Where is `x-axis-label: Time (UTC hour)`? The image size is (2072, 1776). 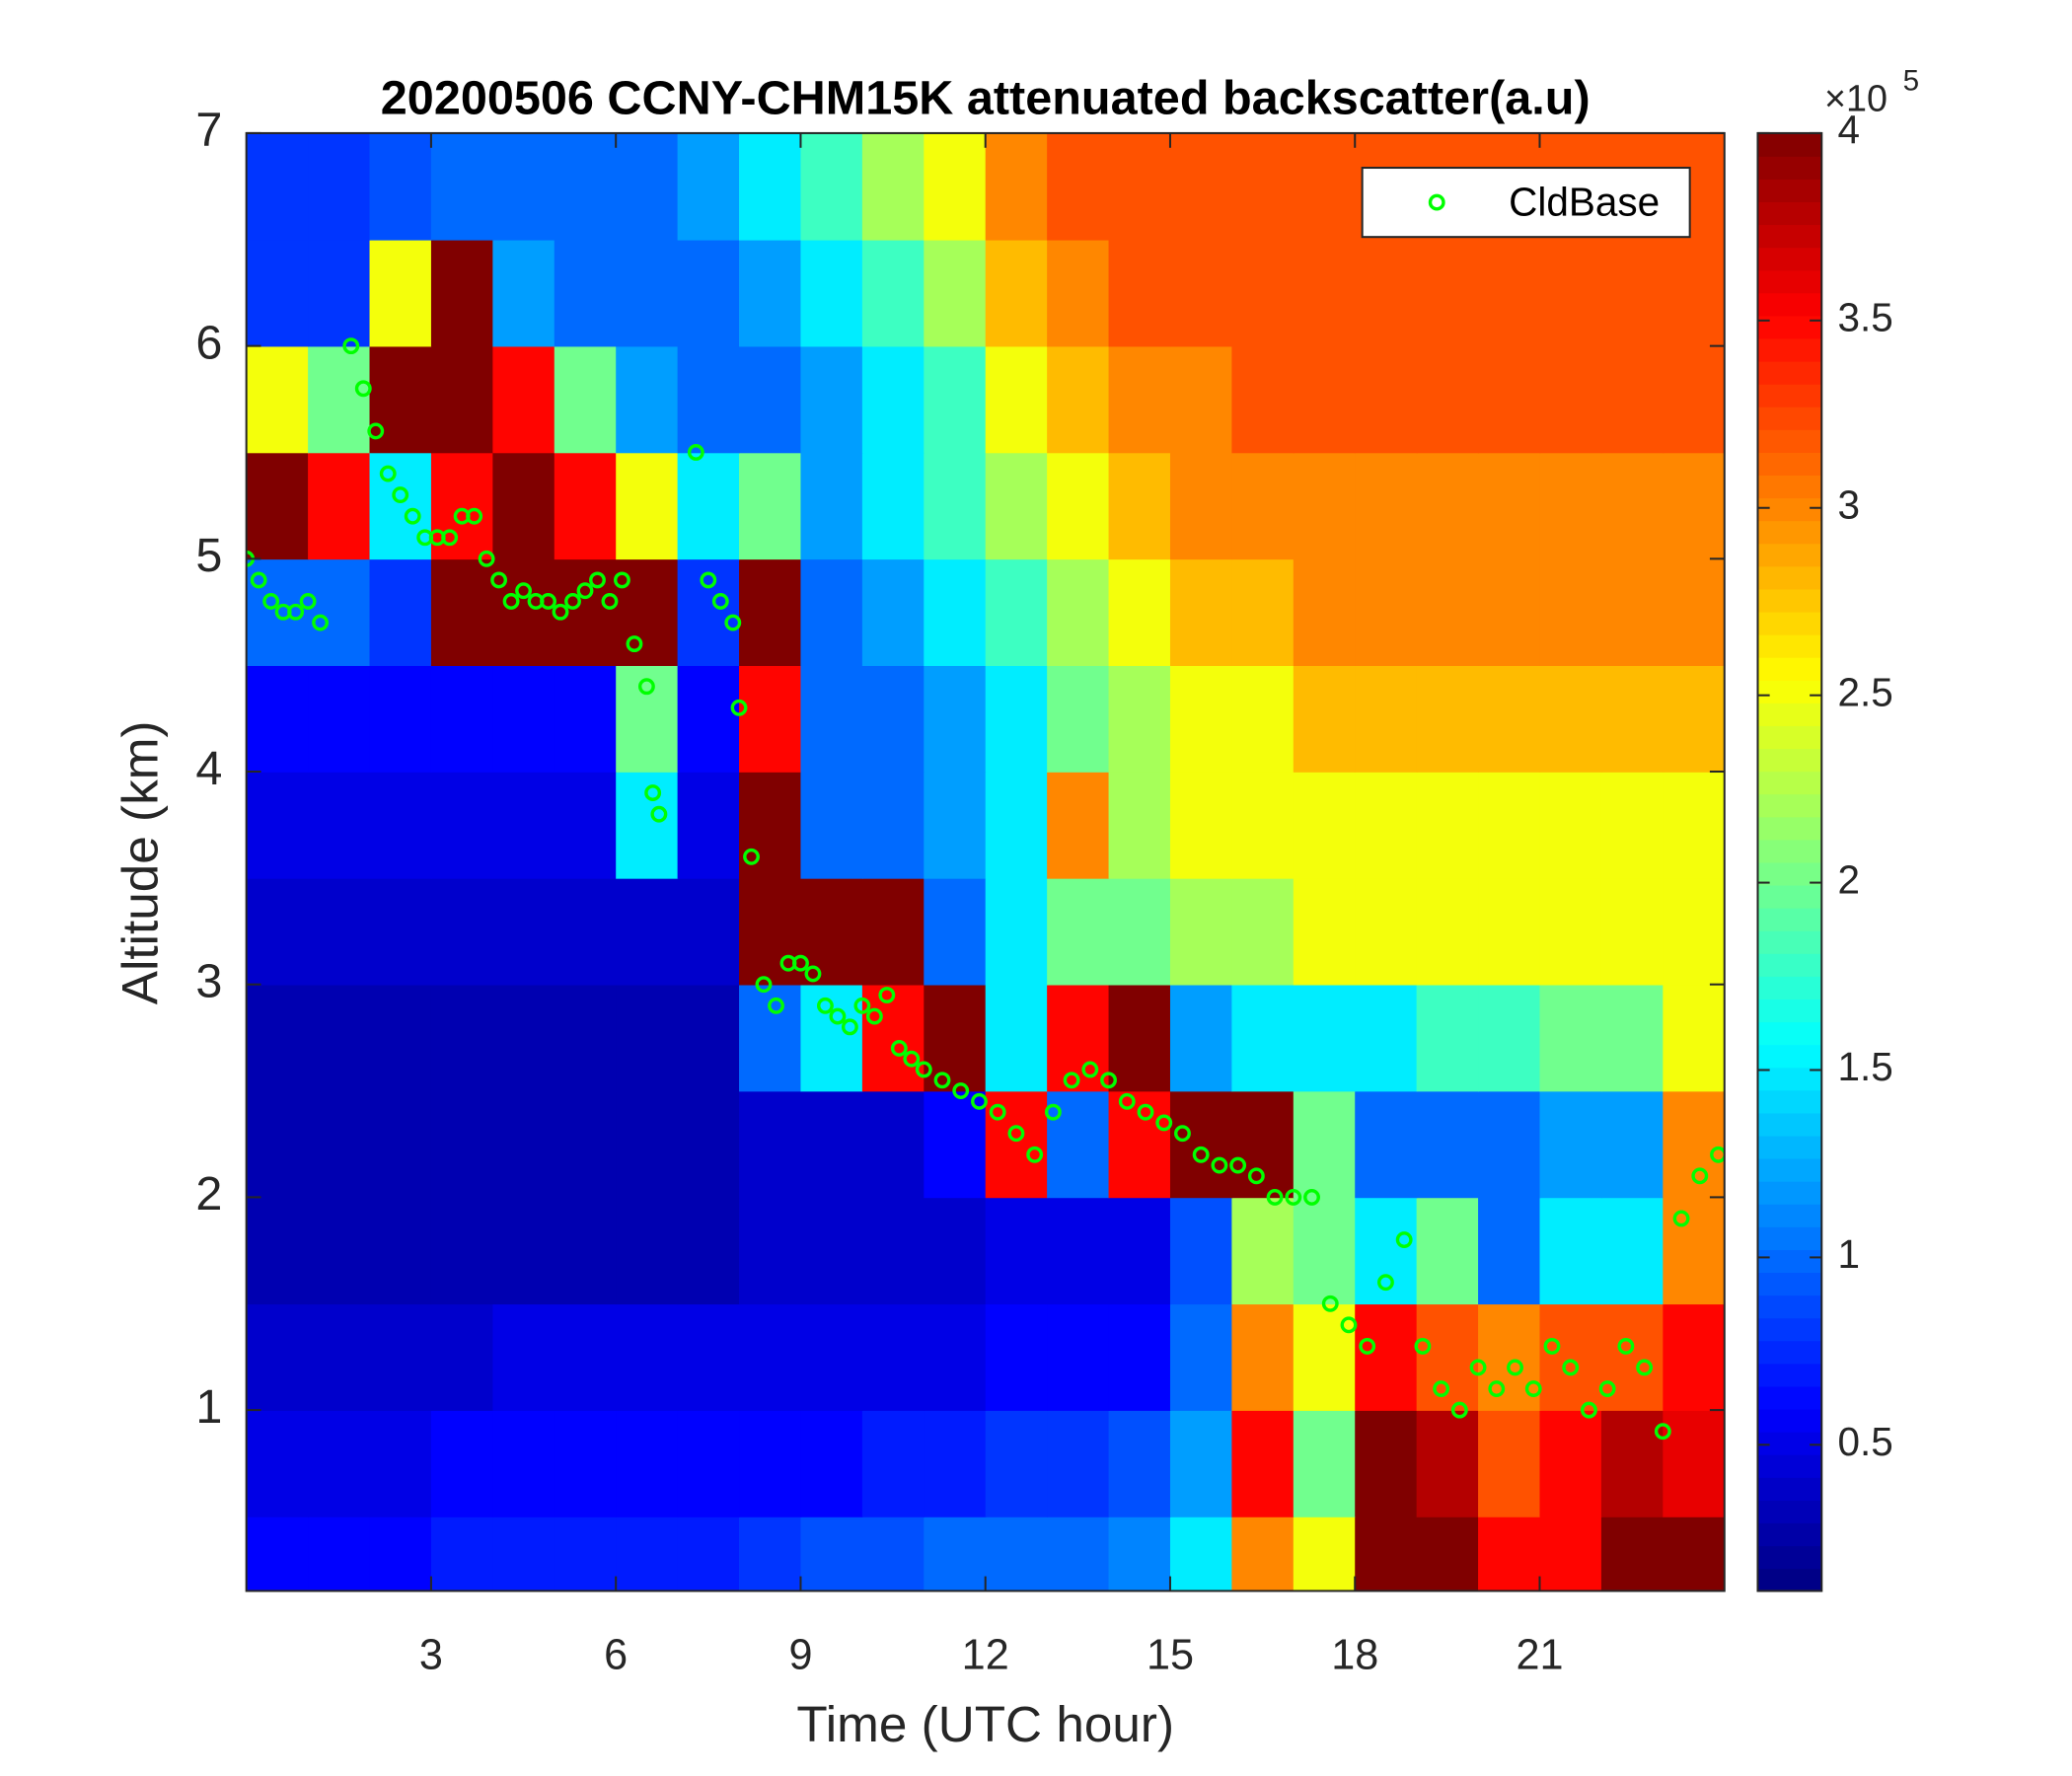 x-axis-label: Time (UTC hour) is located at coordinates (985, 1724).